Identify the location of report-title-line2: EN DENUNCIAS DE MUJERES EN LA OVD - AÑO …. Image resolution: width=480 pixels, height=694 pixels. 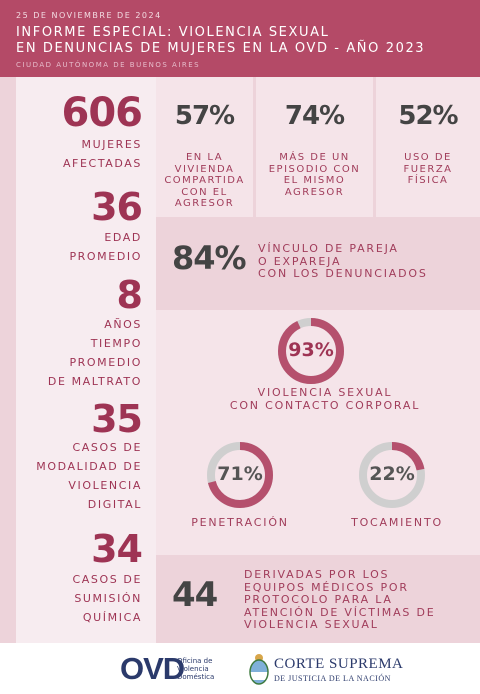
(221, 48).